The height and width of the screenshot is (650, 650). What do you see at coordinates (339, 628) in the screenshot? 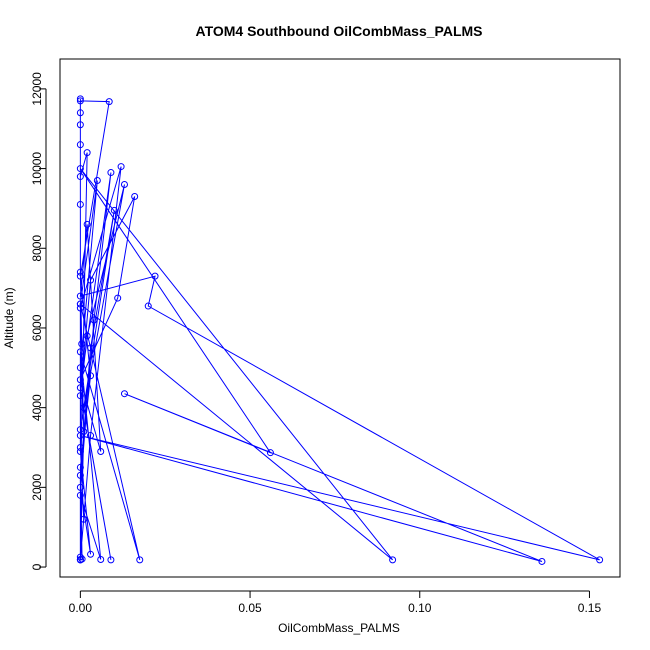
I see `x-axis-label: OilCombMass_PALMS` at bounding box center [339, 628].